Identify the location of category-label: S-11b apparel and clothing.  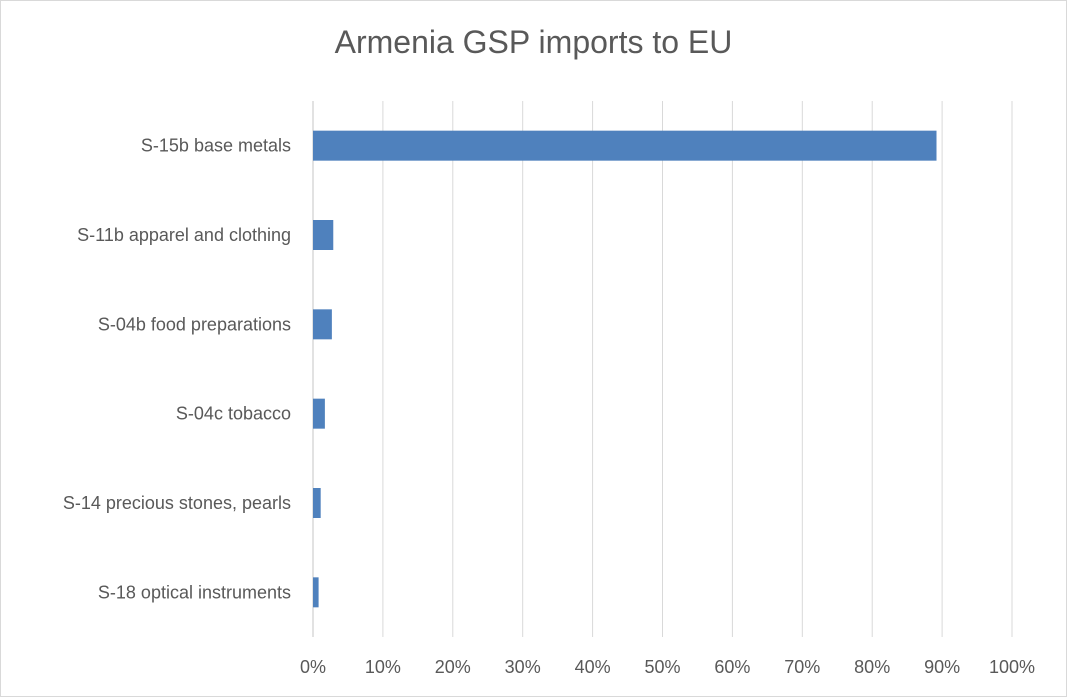
(184, 235).